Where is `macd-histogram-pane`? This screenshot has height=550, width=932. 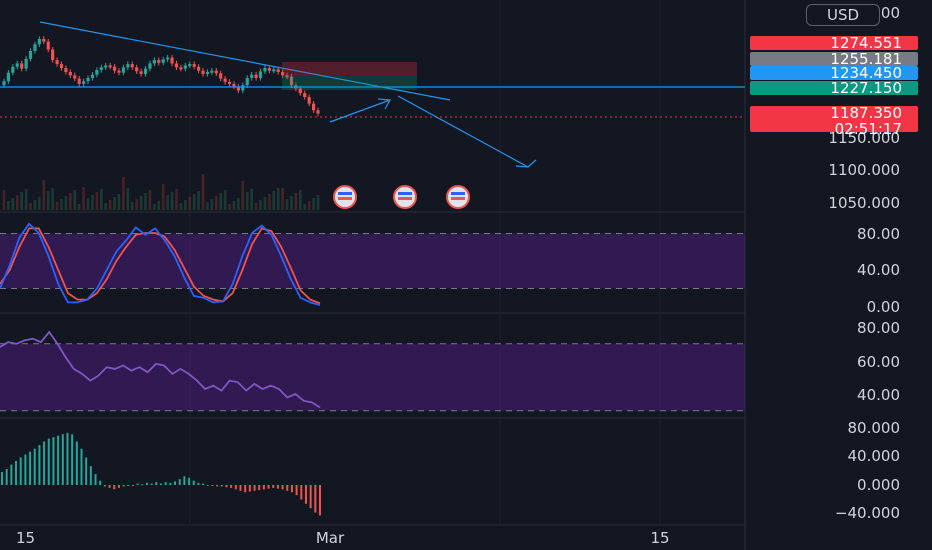 macd-histogram-pane is located at coordinates (161, 474).